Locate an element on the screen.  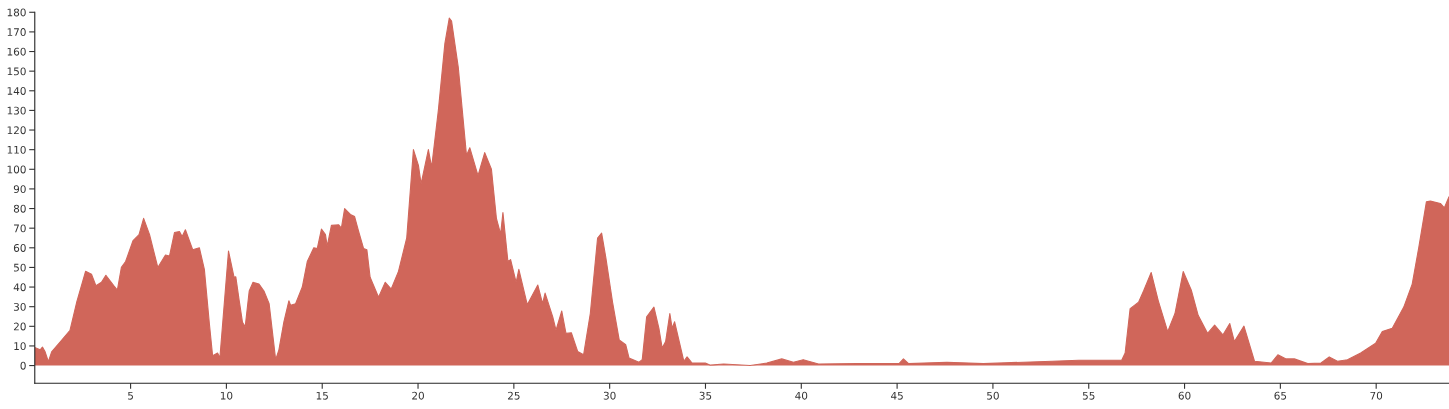
x-tick-label: 50 is located at coordinates (993, 395).